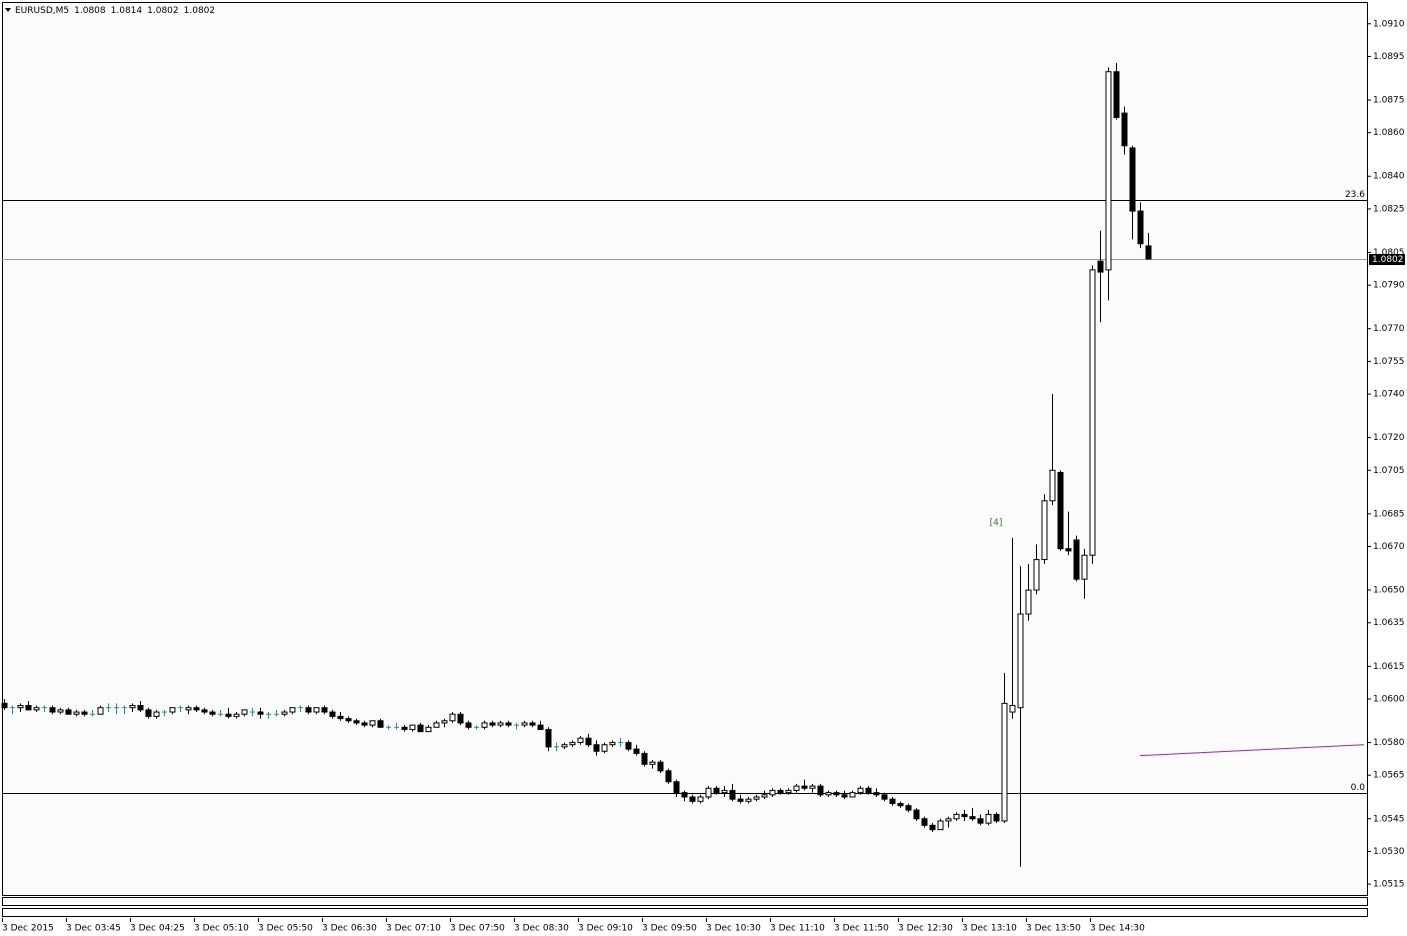  Describe the element at coordinates (1389, 743) in the screenshot. I see `y-tick-label: 1.0580` at that location.